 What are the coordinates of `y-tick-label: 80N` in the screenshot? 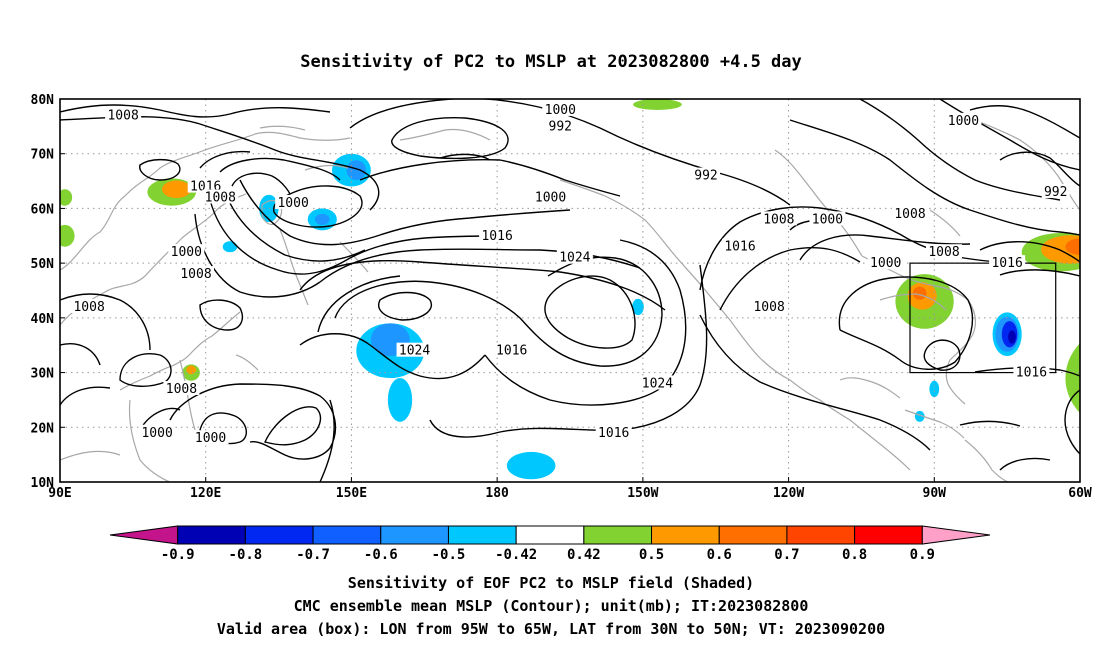 It's located at (43, 100).